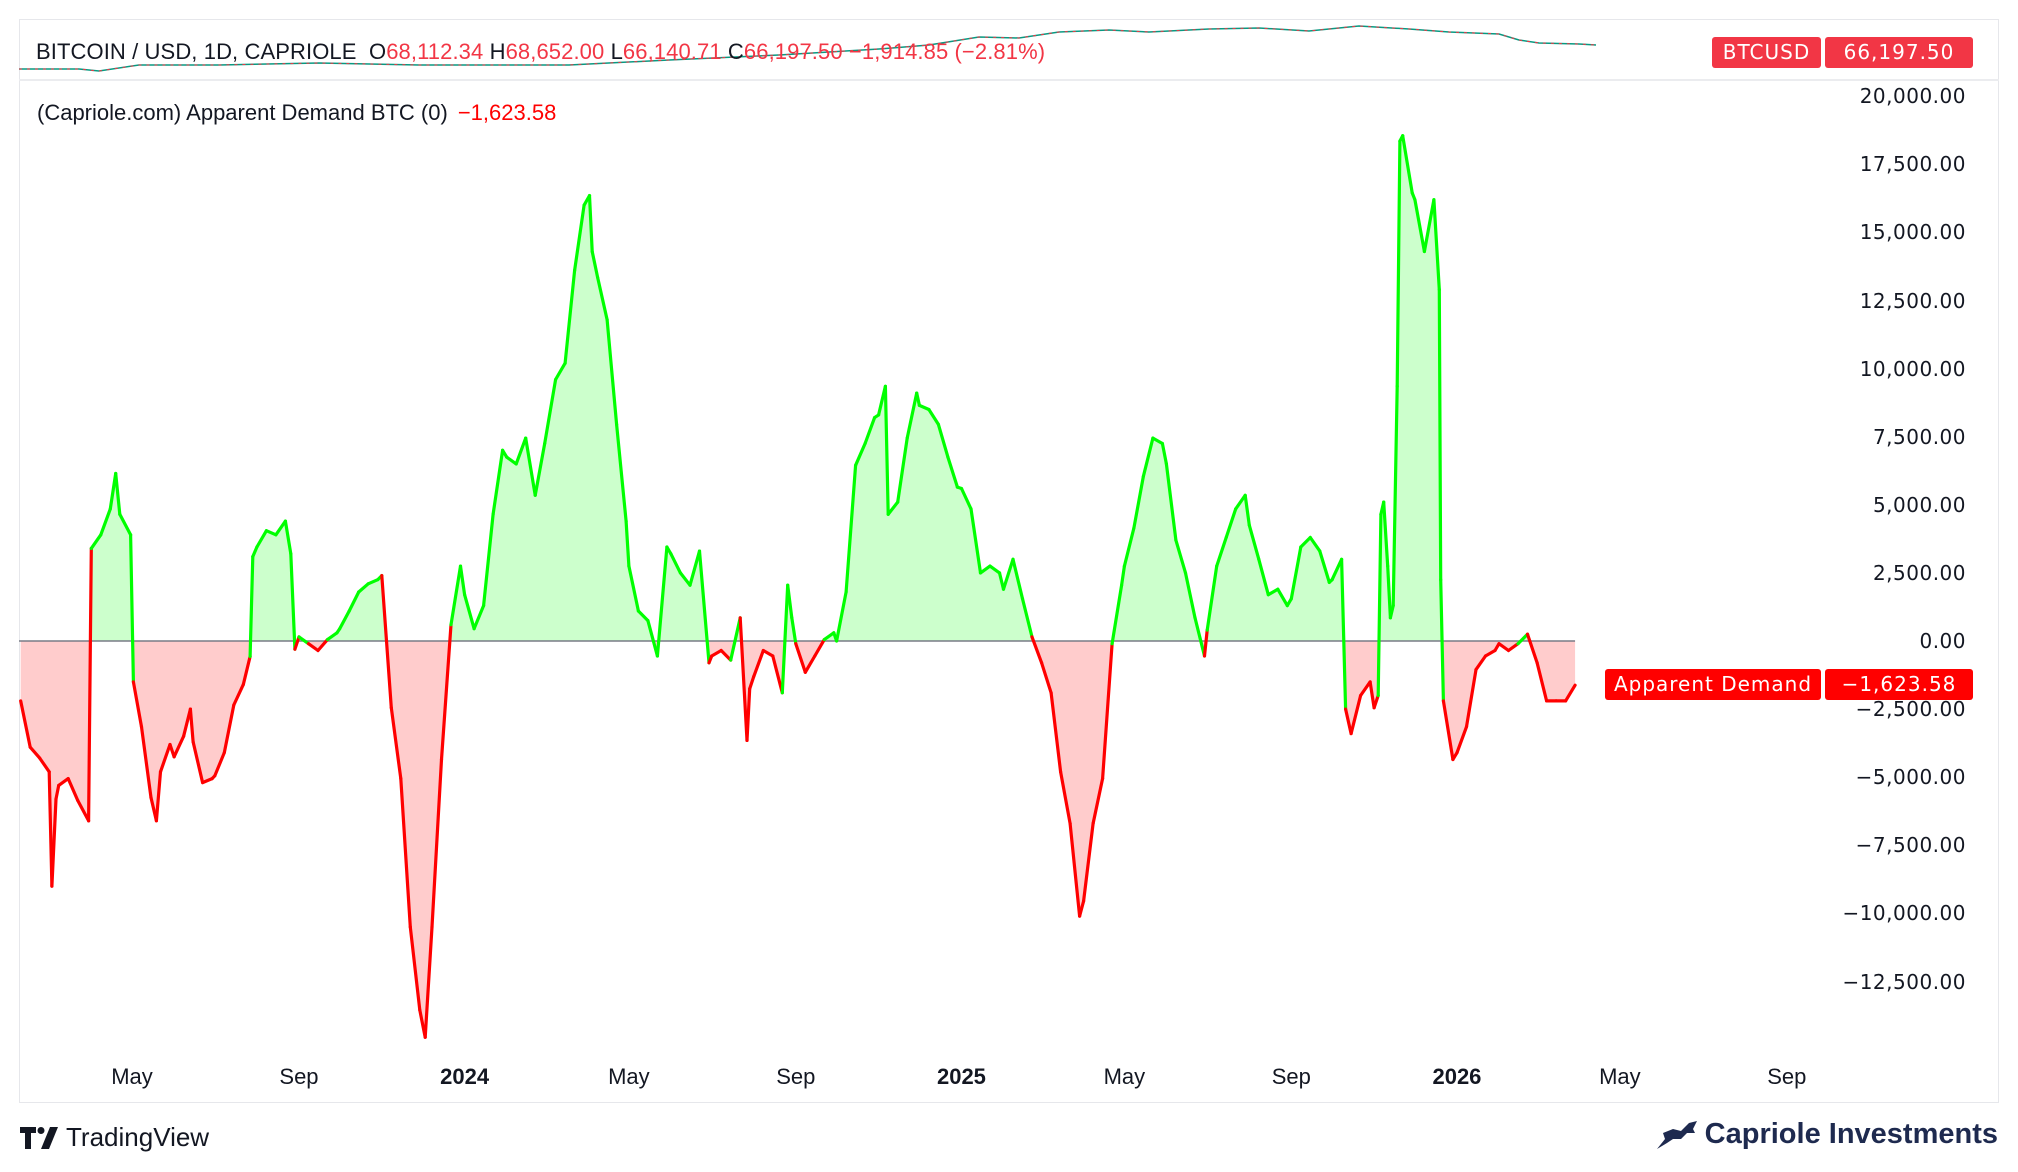 The height and width of the screenshot is (1172, 2018). What do you see at coordinates (1713, 684) in the screenshot?
I see `indicator-badge-label: Apparent Demand` at bounding box center [1713, 684].